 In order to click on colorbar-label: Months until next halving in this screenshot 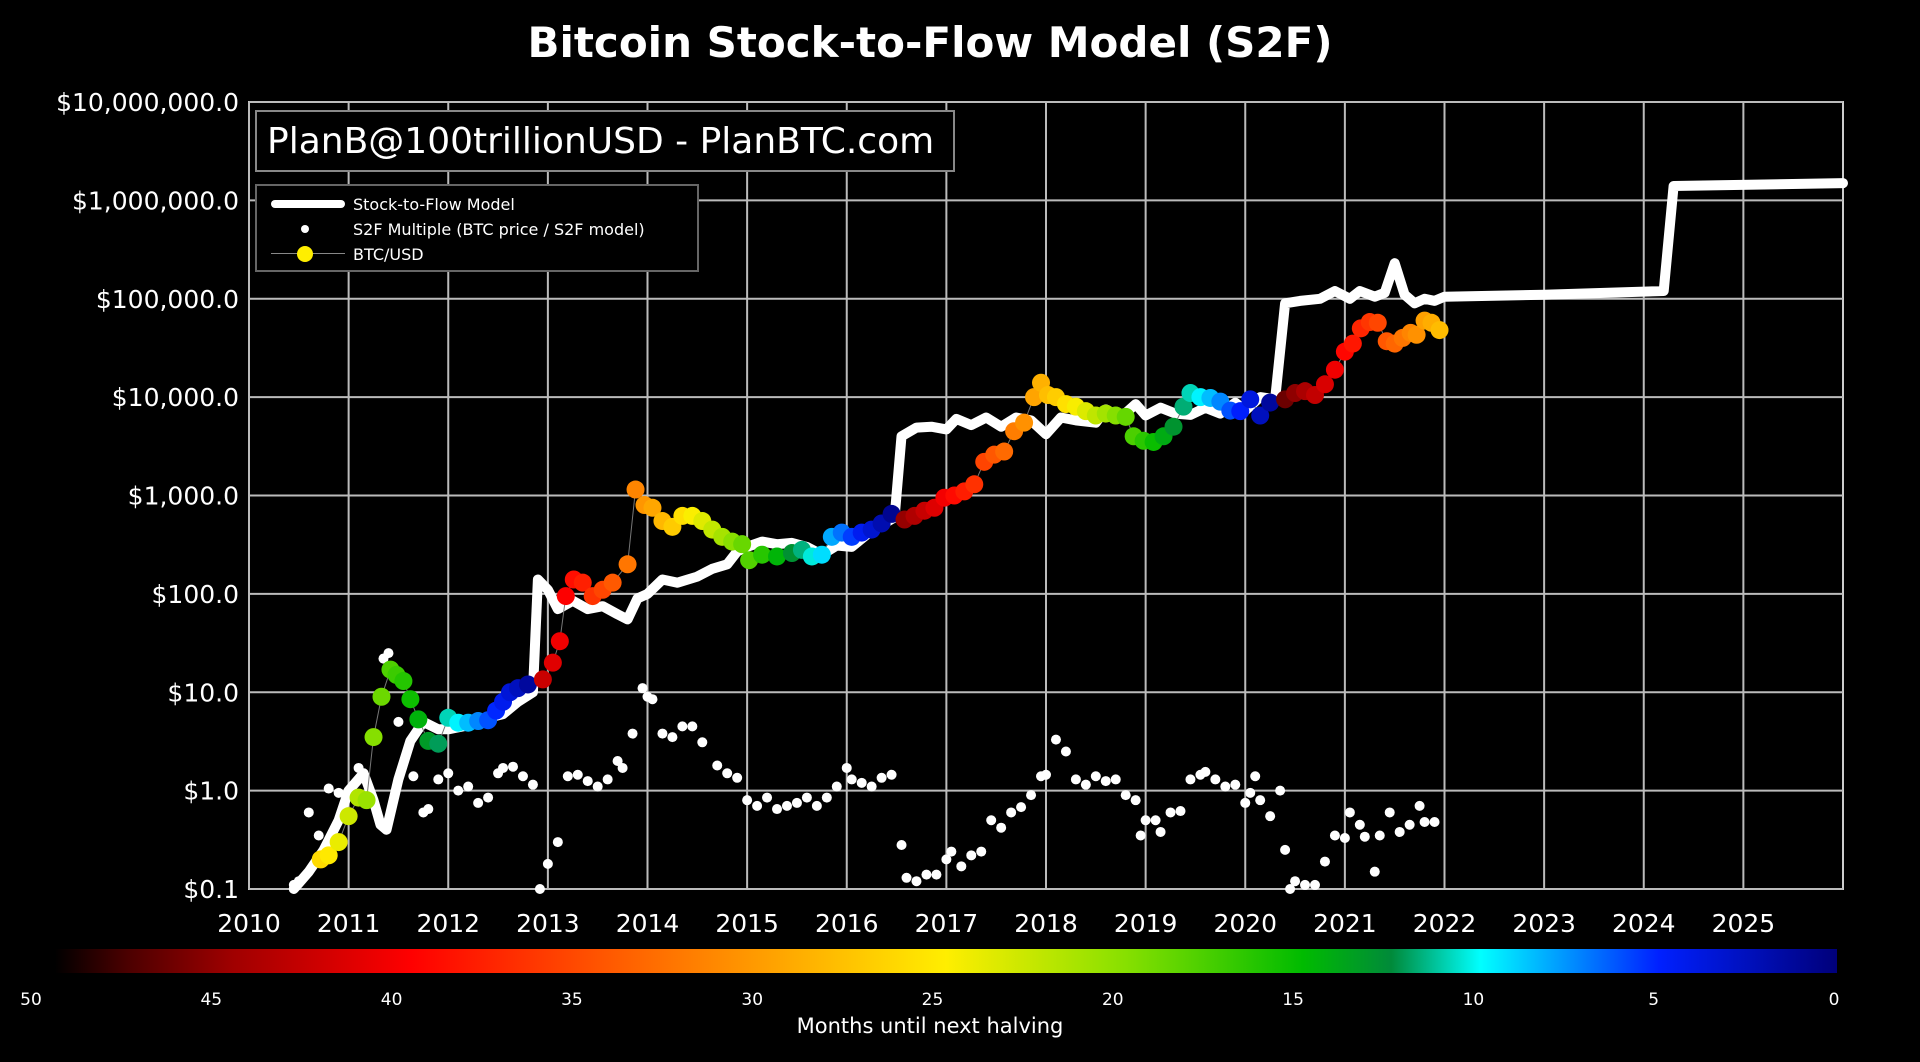, I will do `click(930, 1026)`.